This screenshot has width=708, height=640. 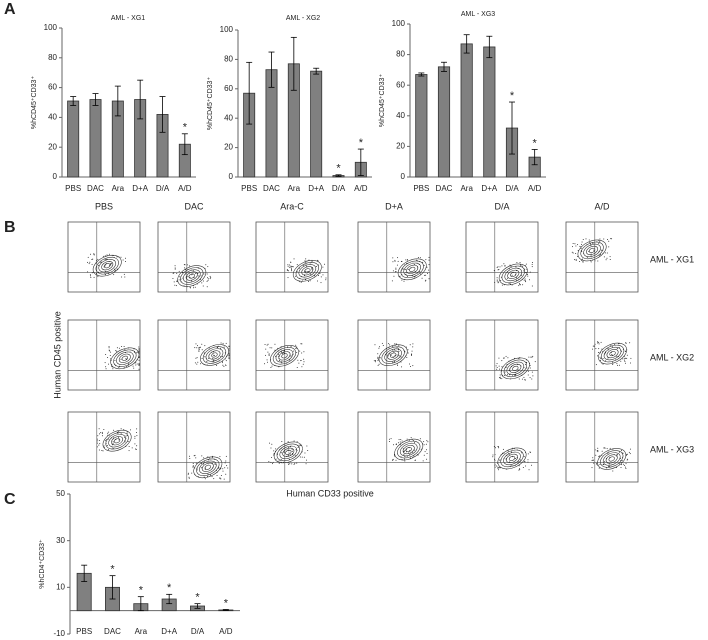 I want to click on x-tick-label: PBS, so click(x=73, y=188).